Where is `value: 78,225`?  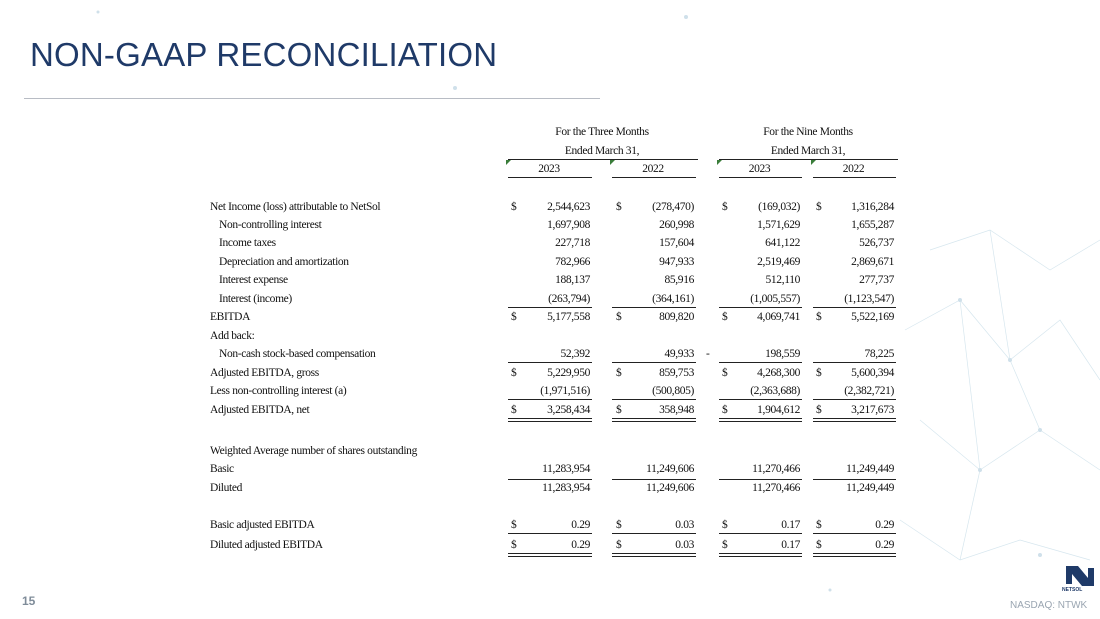
value: 78,225 is located at coordinates (879, 354).